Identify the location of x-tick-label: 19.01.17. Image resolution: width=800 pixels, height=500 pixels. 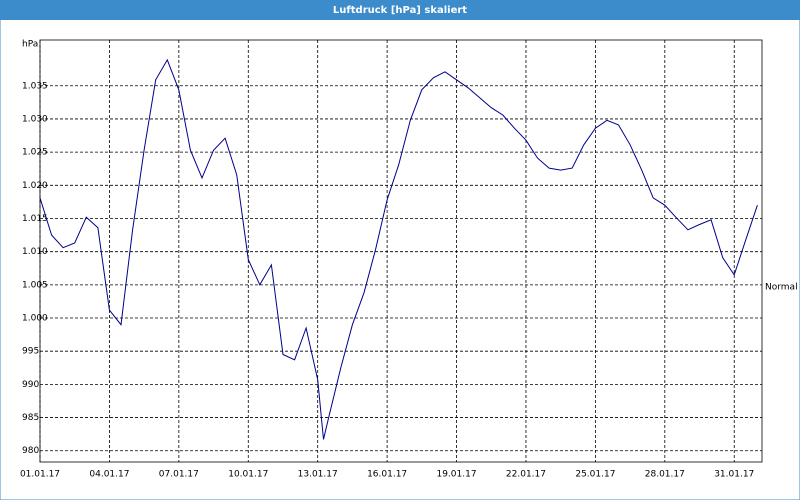
(456, 475).